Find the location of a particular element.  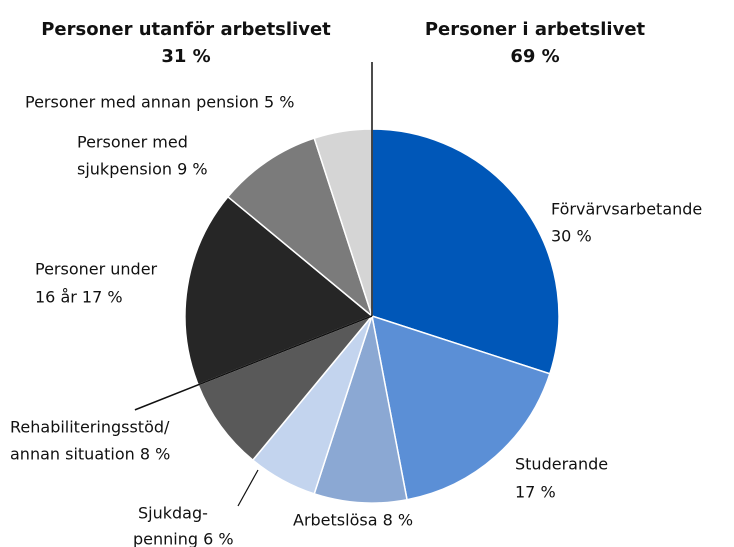

slice-label: Arbetslösa 8 % is located at coordinates (353, 520).